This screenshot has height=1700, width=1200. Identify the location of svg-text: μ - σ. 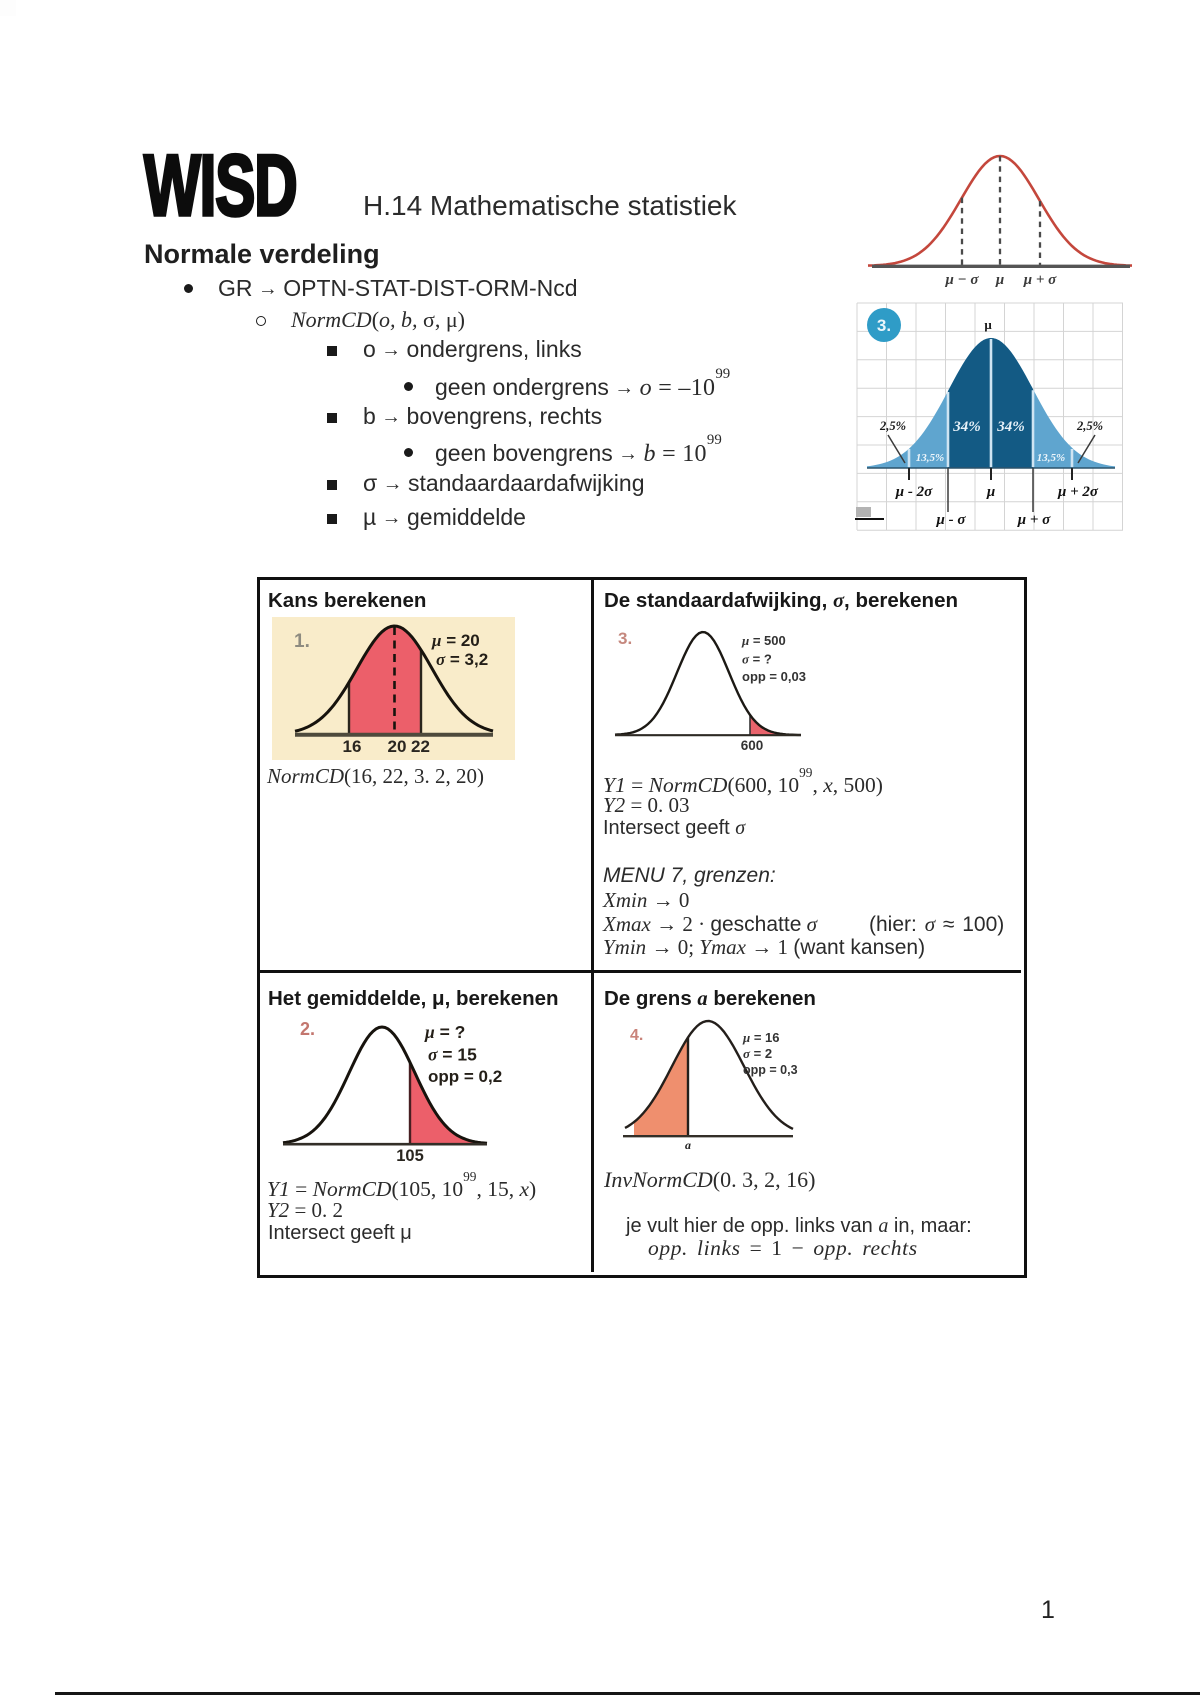
(951, 520).